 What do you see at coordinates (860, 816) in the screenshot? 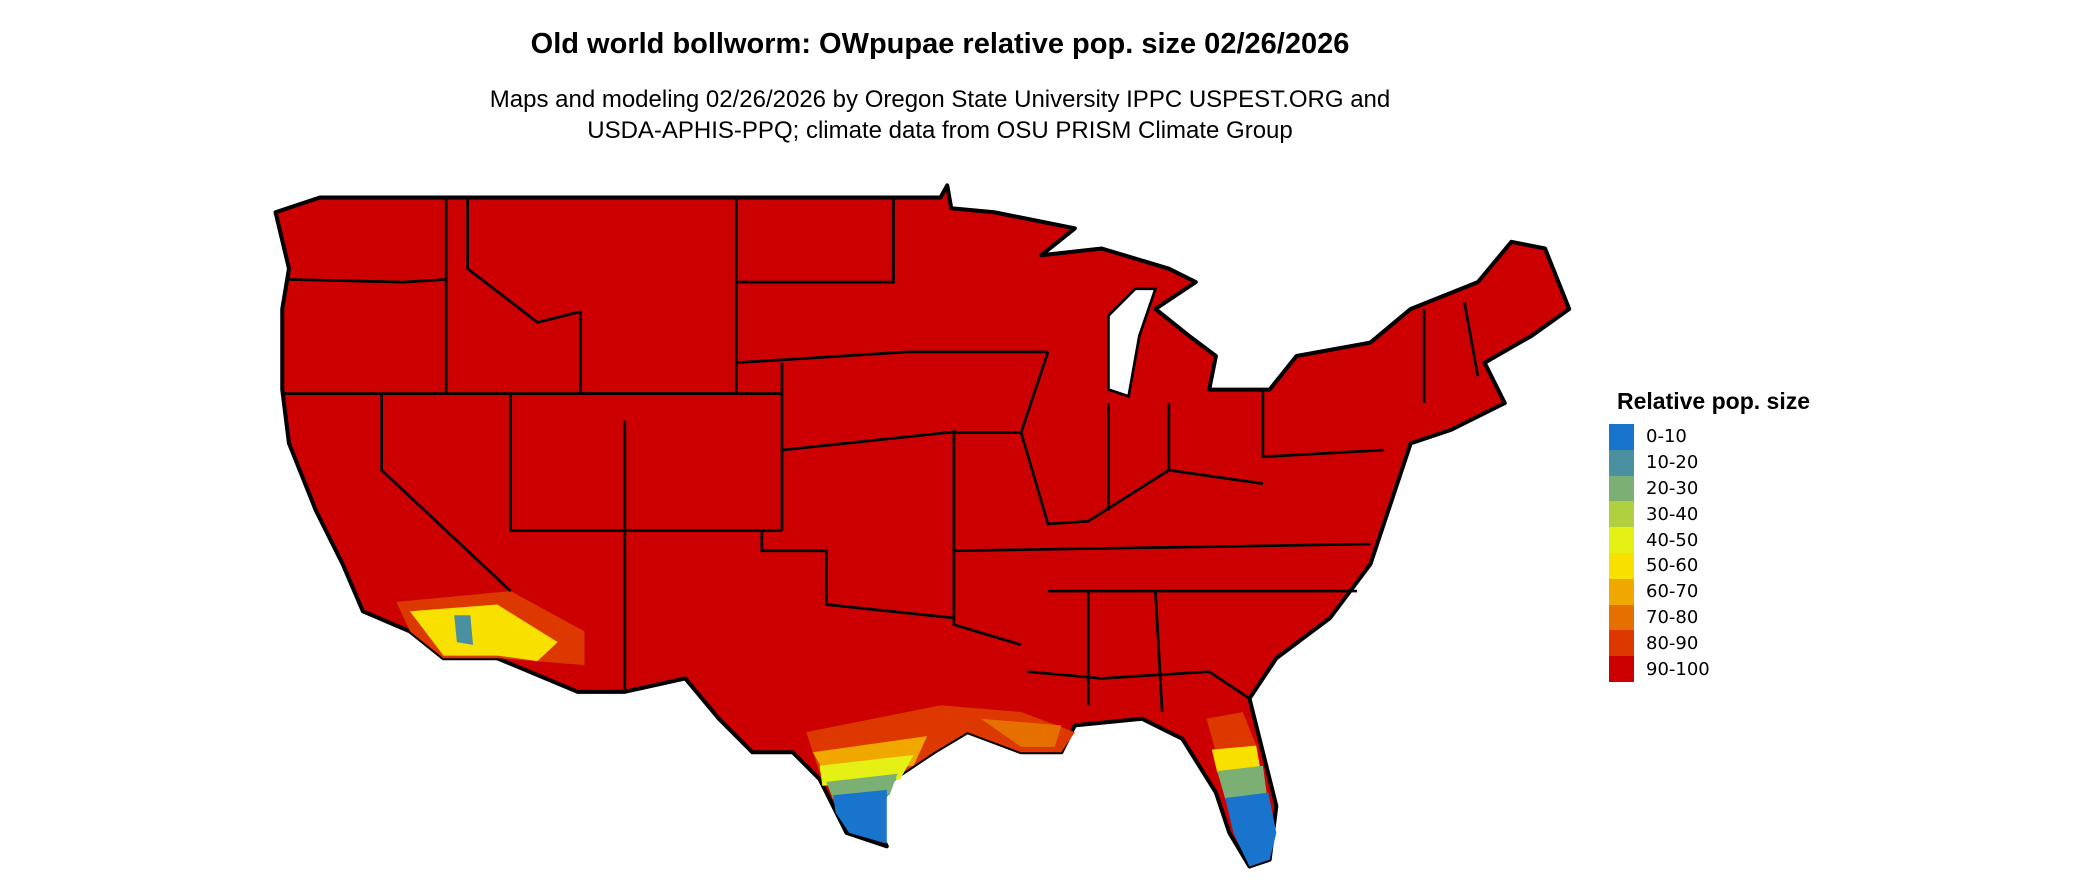
I see `zone-0-10-texas` at bounding box center [860, 816].